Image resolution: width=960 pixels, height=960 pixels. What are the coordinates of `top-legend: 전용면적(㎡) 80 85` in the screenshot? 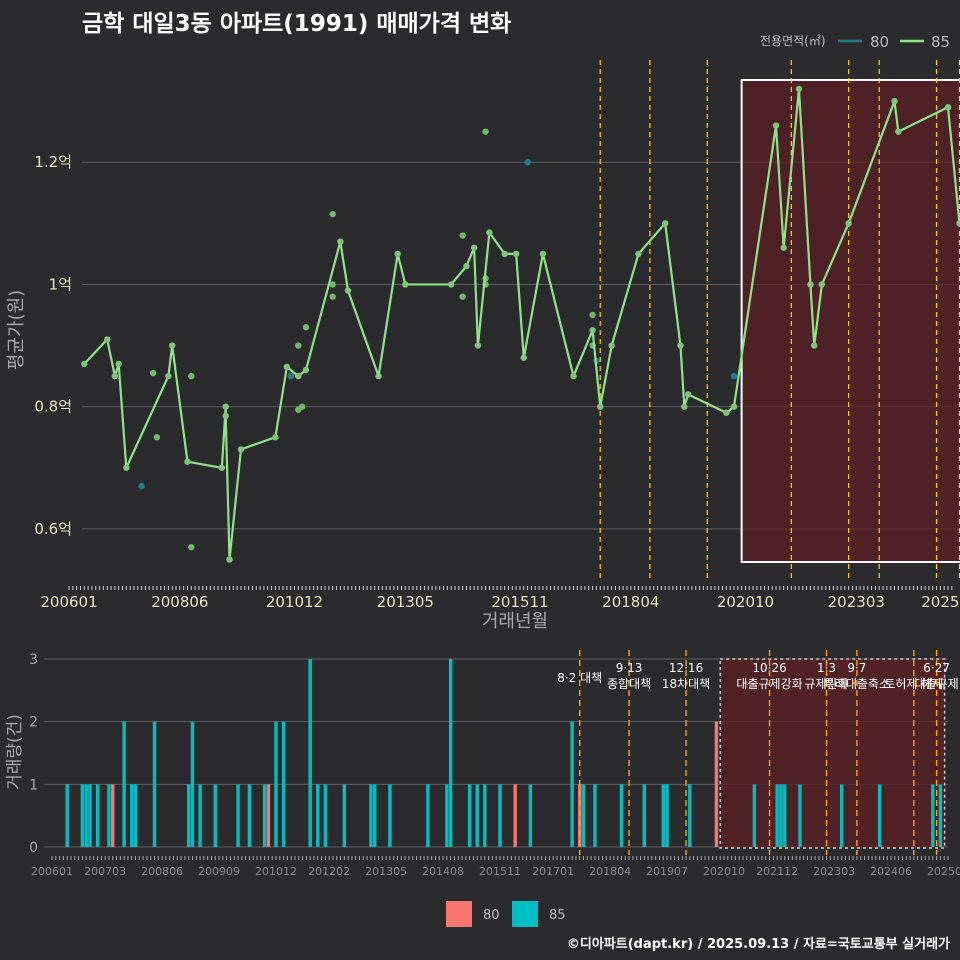 It's located at (855, 42).